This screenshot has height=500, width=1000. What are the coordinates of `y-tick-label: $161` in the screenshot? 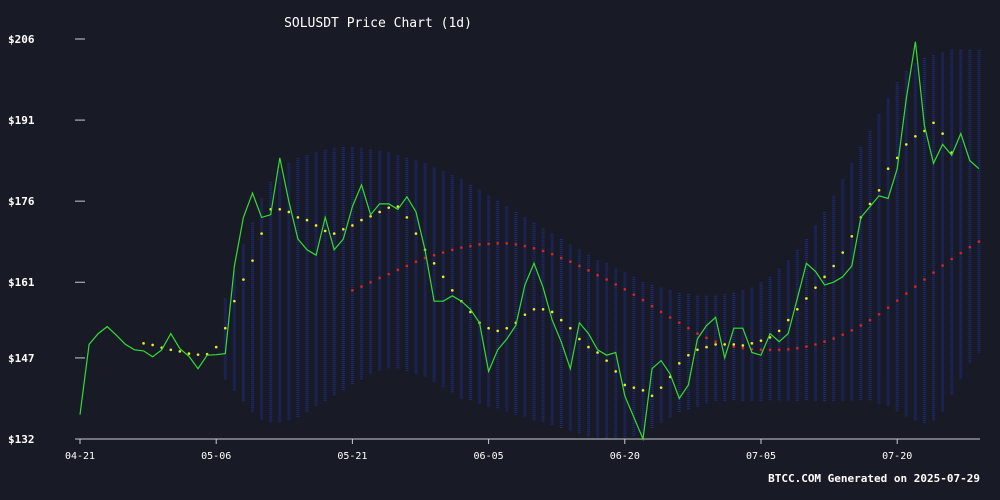 It's located at (21, 282).